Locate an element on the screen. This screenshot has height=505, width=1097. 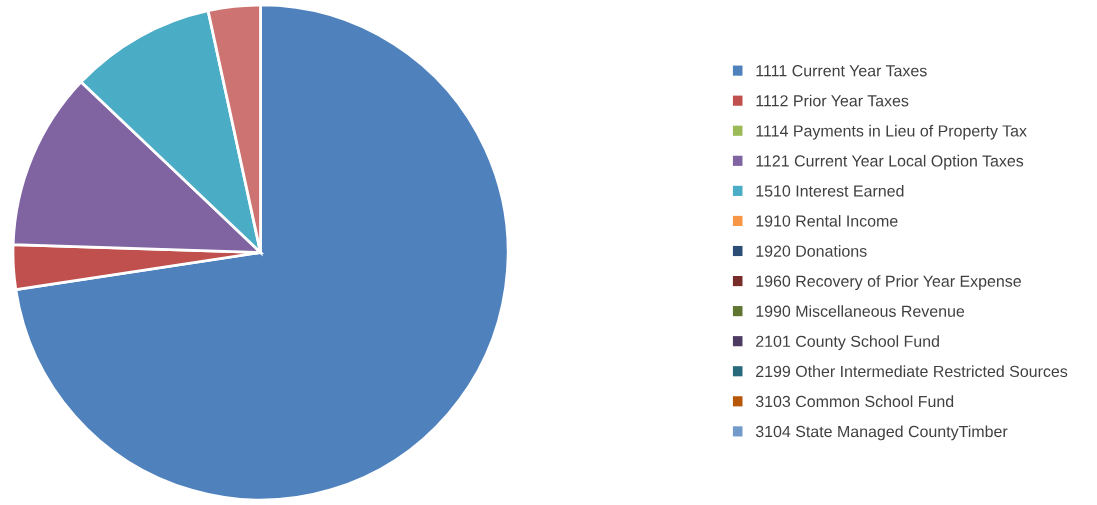
legend-label: 2101 County School Fund is located at coordinates (847, 343).